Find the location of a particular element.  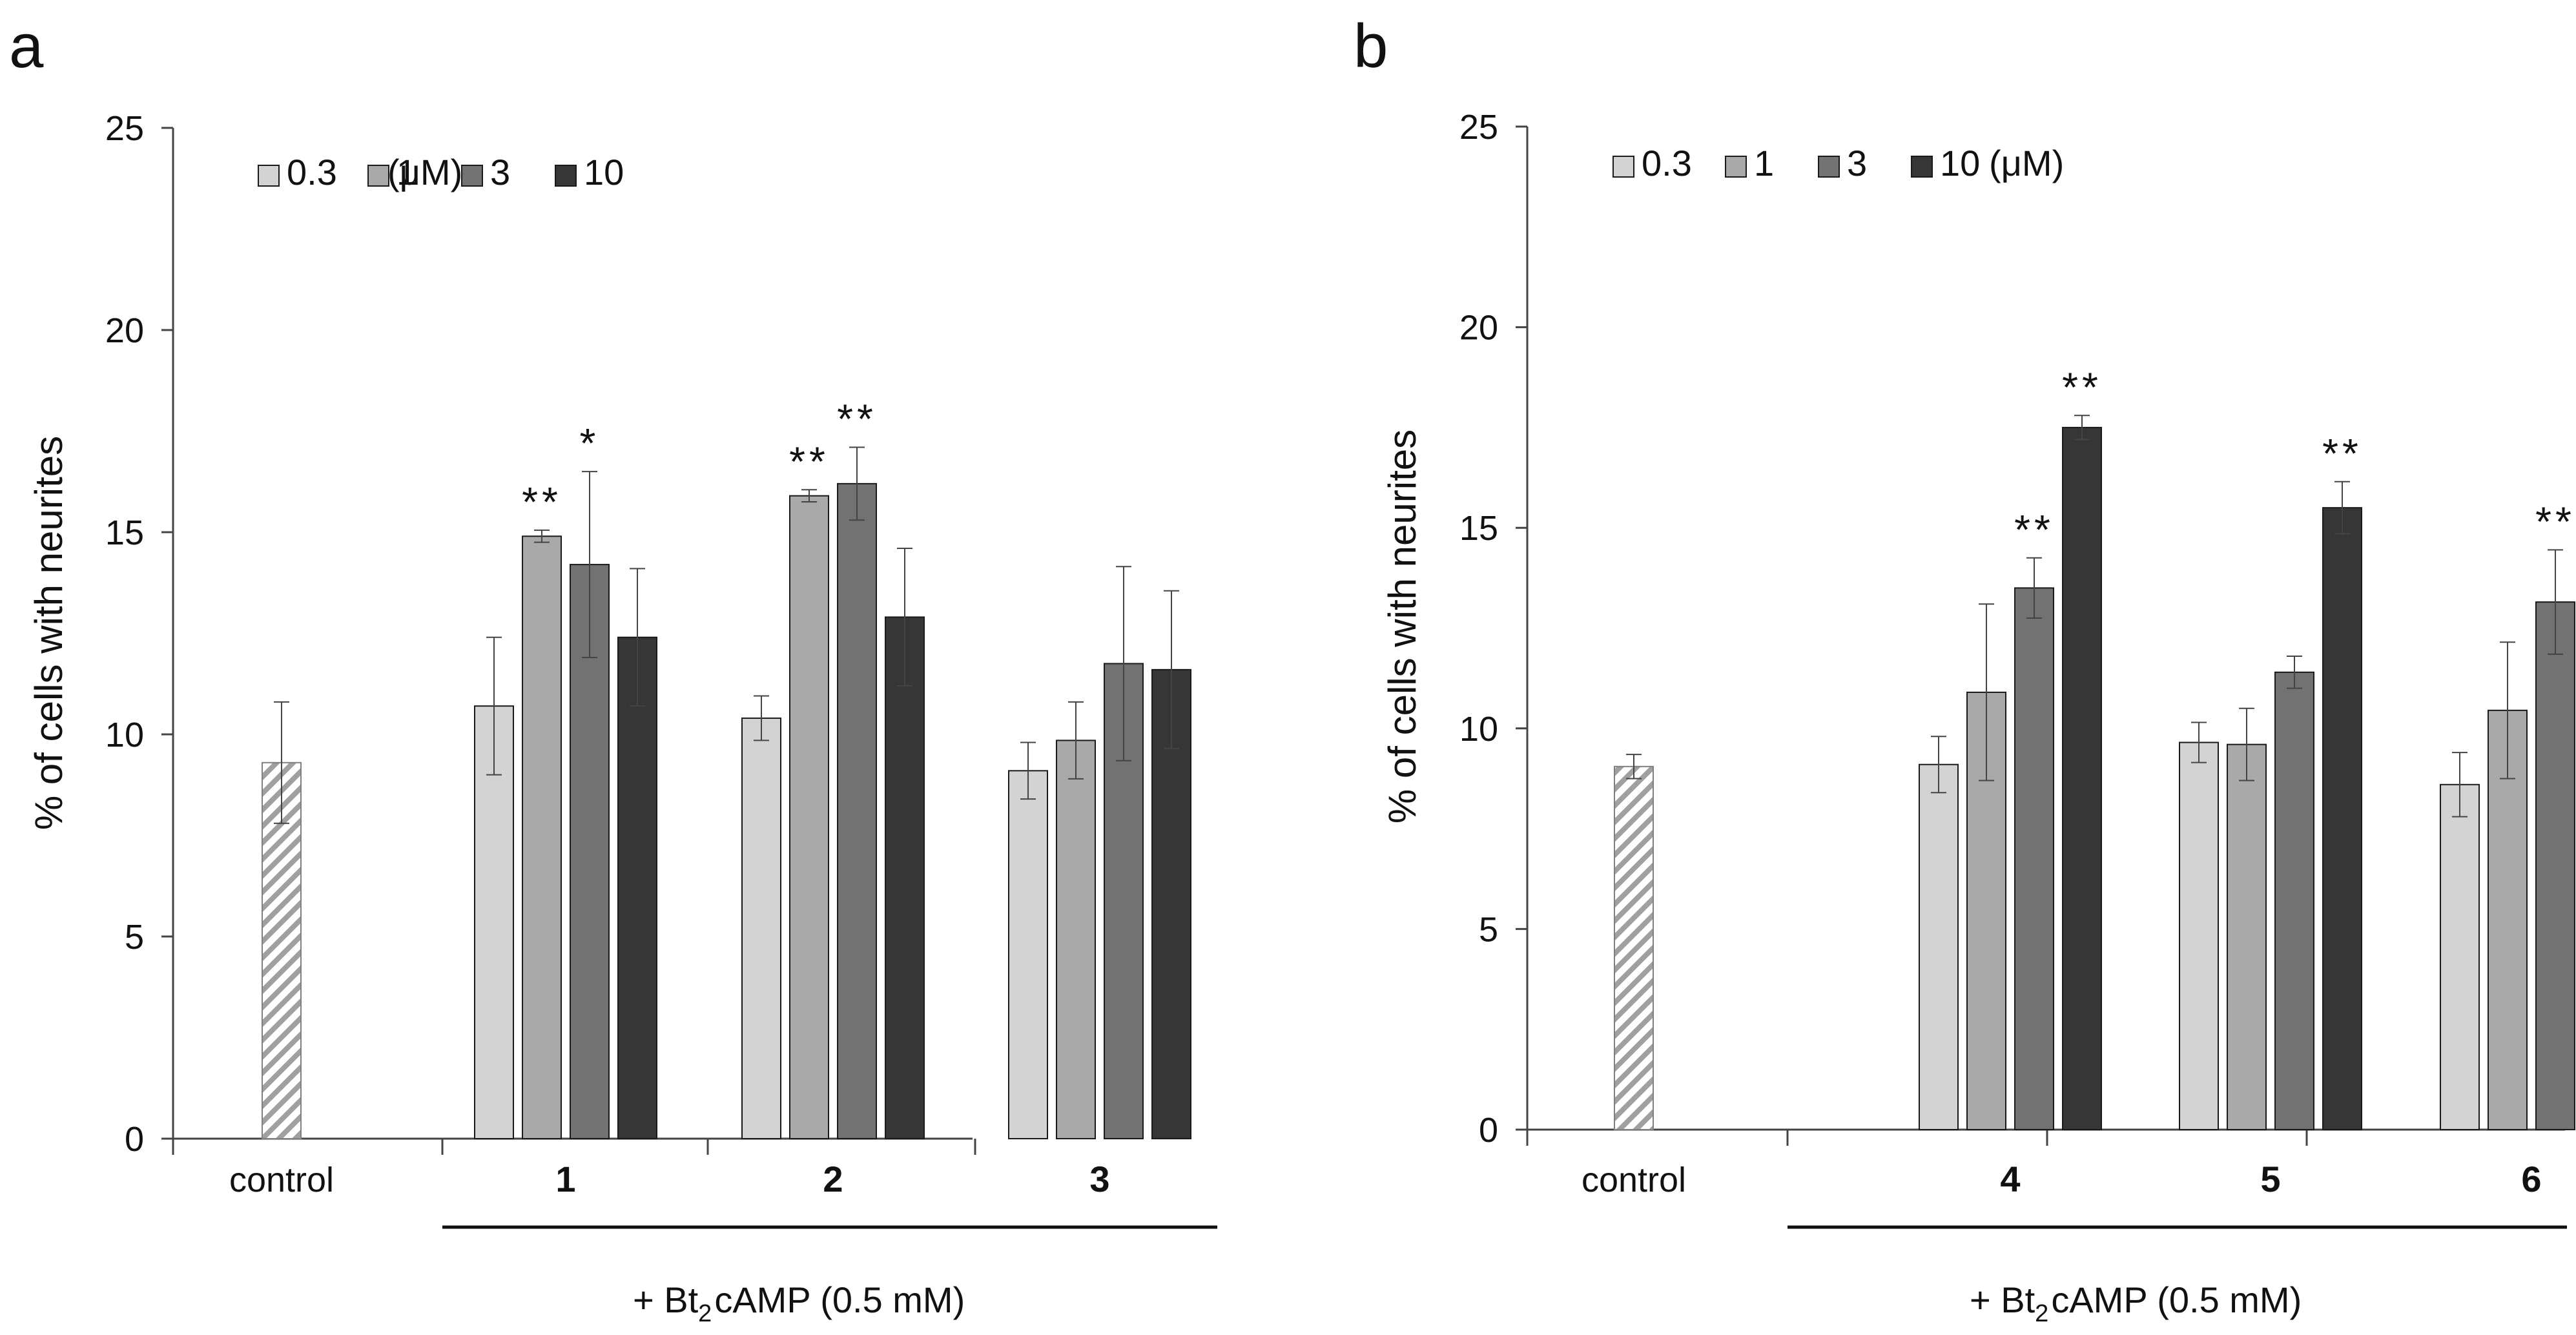

legend: 0.3 1 3 10 (μM) is located at coordinates (441, 172).